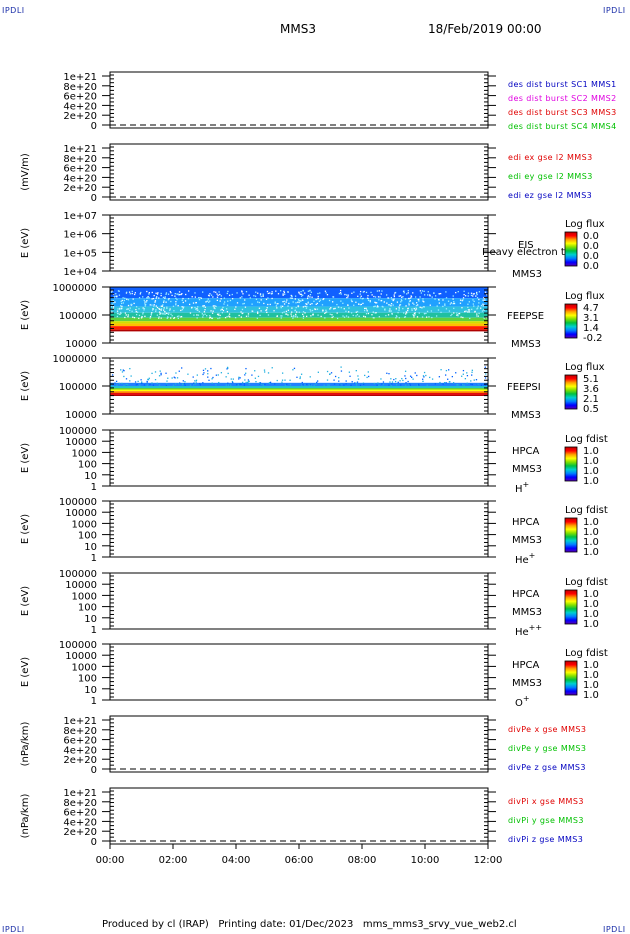 The height and width of the screenshot is (934, 630). Describe the element at coordinates (527, 274) in the screenshot. I see `instrument-spacecraft: MMS3` at that location.